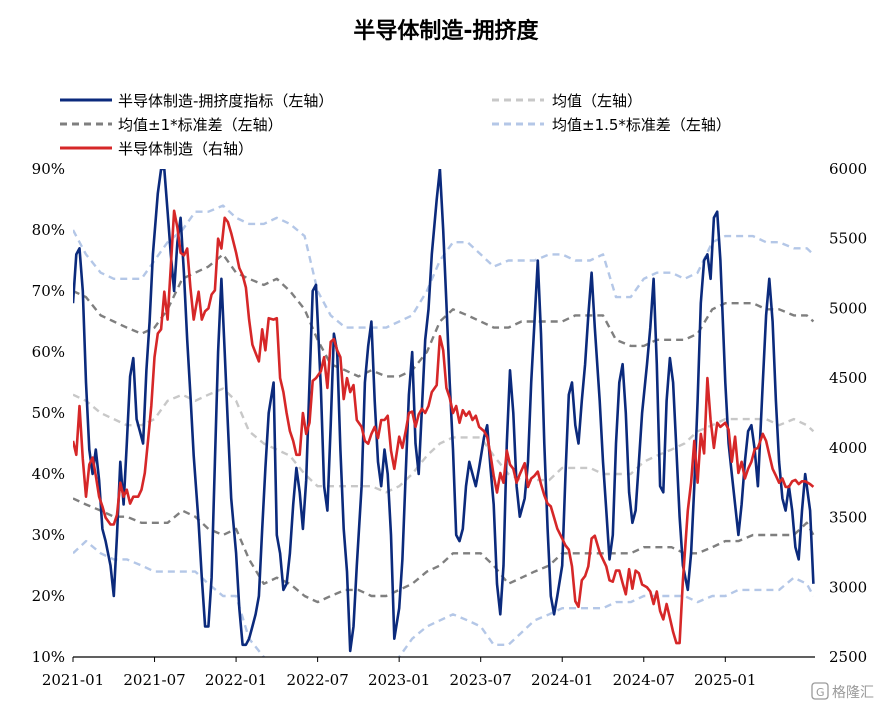 Image resolution: width=892 pixels, height=710 pixels. Describe the element at coordinates (444, 550) in the screenshot. I see `series-lower-1sd-line` at that location.